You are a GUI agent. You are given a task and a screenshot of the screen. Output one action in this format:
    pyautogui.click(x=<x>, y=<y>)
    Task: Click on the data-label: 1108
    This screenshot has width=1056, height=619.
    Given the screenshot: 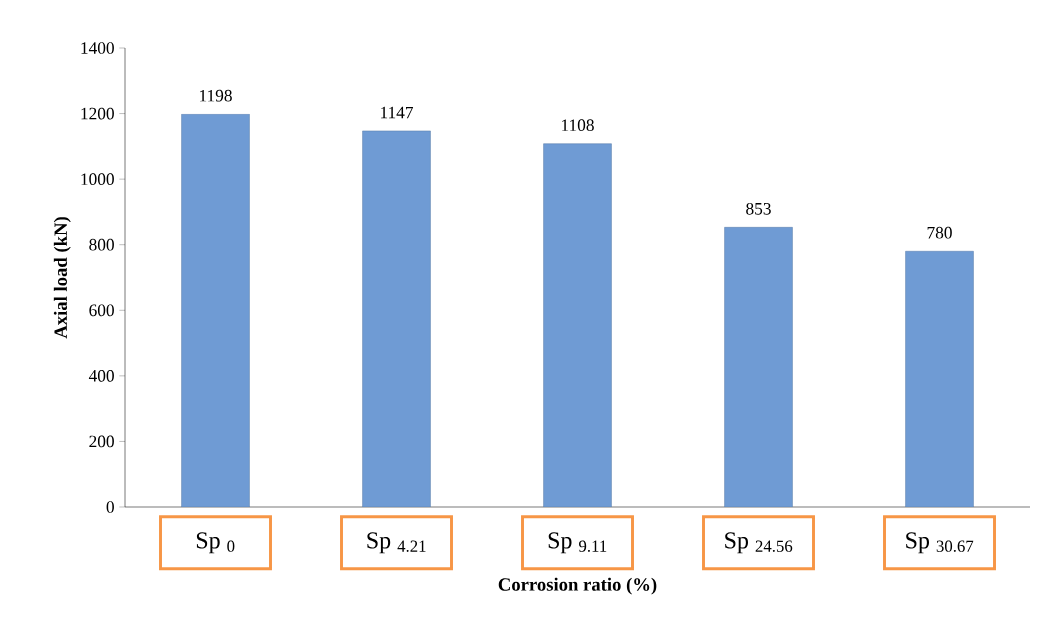 What is the action you would take?
    pyautogui.click(x=578, y=125)
    